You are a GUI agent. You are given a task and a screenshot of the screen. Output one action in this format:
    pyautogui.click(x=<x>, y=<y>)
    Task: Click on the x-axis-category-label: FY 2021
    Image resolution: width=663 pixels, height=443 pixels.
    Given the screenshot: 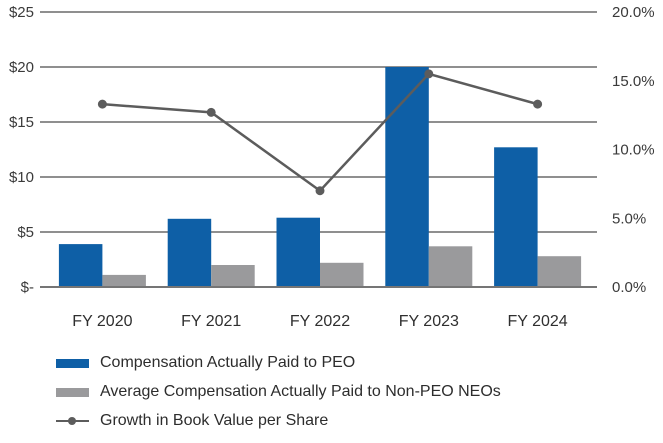 What is the action you would take?
    pyautogui.click(x=211, y=321)
    